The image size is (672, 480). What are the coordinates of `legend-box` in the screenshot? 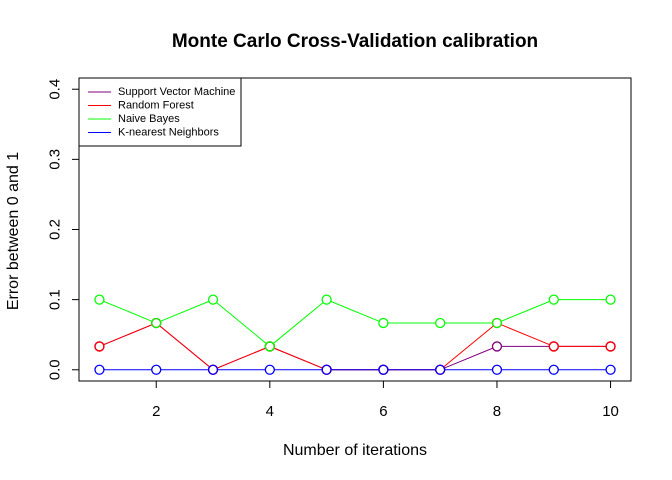 It's located at (160, 112).